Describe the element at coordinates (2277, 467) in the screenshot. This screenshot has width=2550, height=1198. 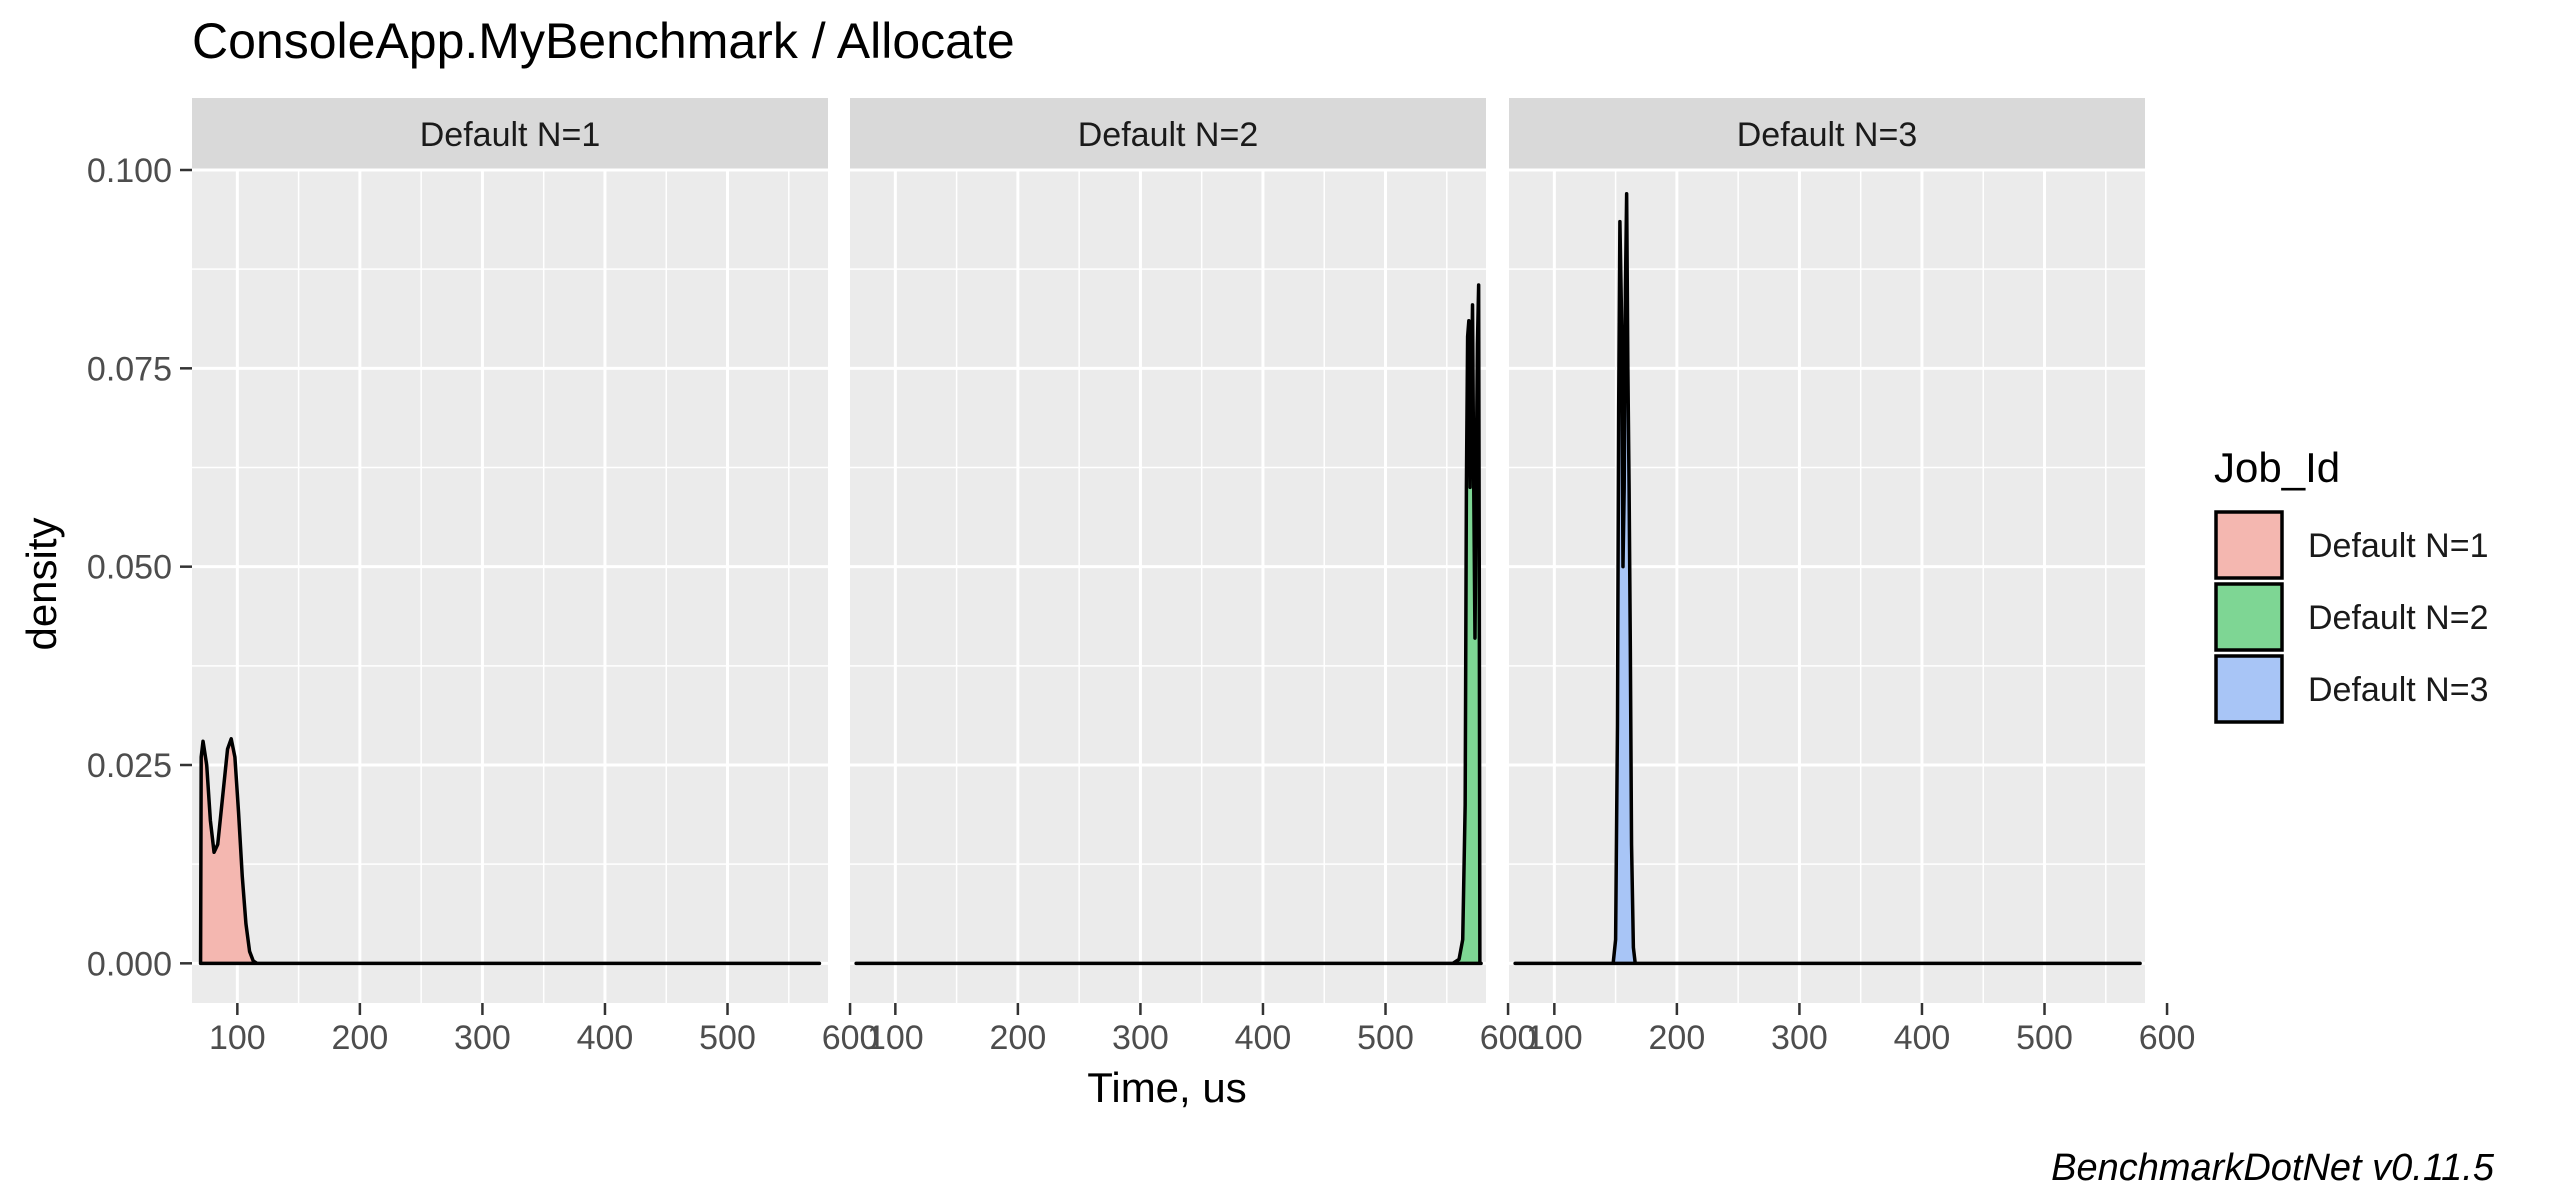
I see `legend-title: Job_Id` at that location.